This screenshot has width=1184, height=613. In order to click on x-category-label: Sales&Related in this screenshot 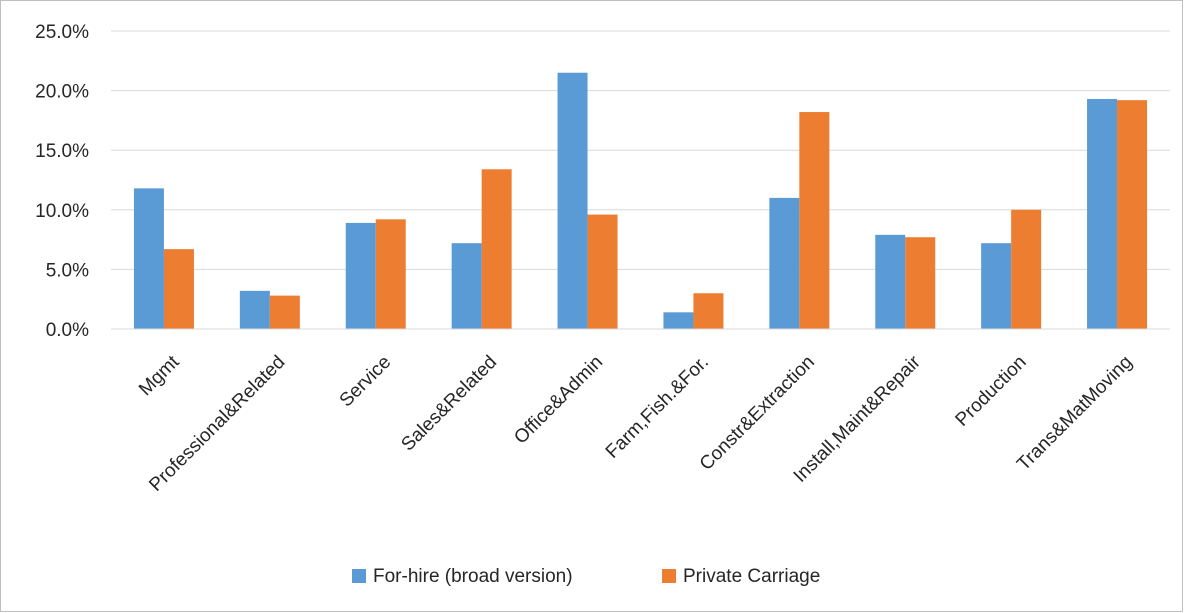, I will do `click(449, 404)`.